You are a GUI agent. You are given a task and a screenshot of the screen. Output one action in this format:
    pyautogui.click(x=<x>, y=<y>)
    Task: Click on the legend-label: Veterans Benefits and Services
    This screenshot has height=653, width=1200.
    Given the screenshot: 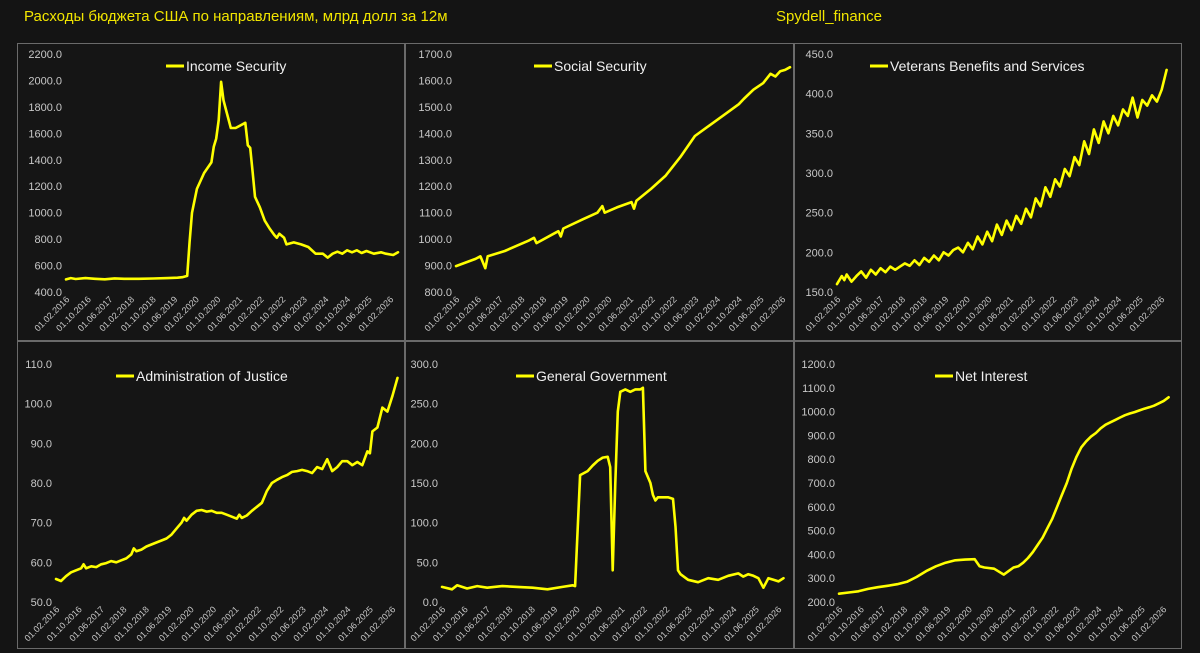 What is the action you would take?
    pyautogui.click(x=987, y=66)
    